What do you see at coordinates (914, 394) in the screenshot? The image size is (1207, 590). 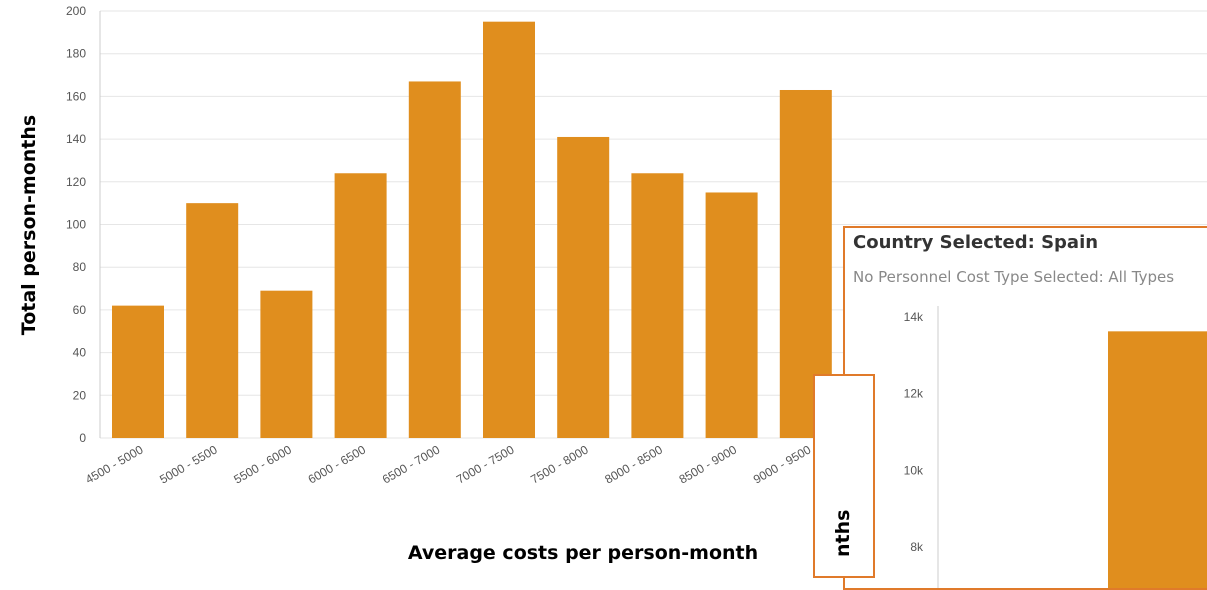 I see `y-tick-label: 12k` at bounding box center [914, 394].